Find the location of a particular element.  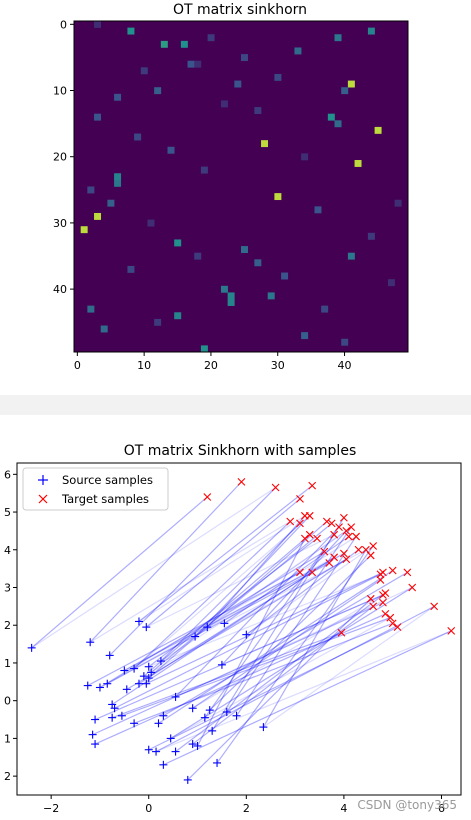

legend-target-label: Target samples is located at coordinates (105, 499).